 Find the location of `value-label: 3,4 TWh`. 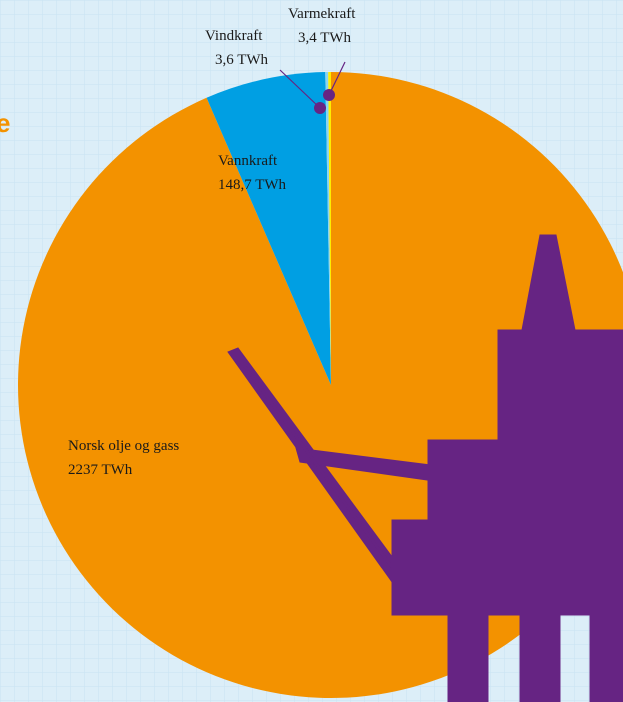

value-label: 3,4 TWh is located at coordinates (325, 38).